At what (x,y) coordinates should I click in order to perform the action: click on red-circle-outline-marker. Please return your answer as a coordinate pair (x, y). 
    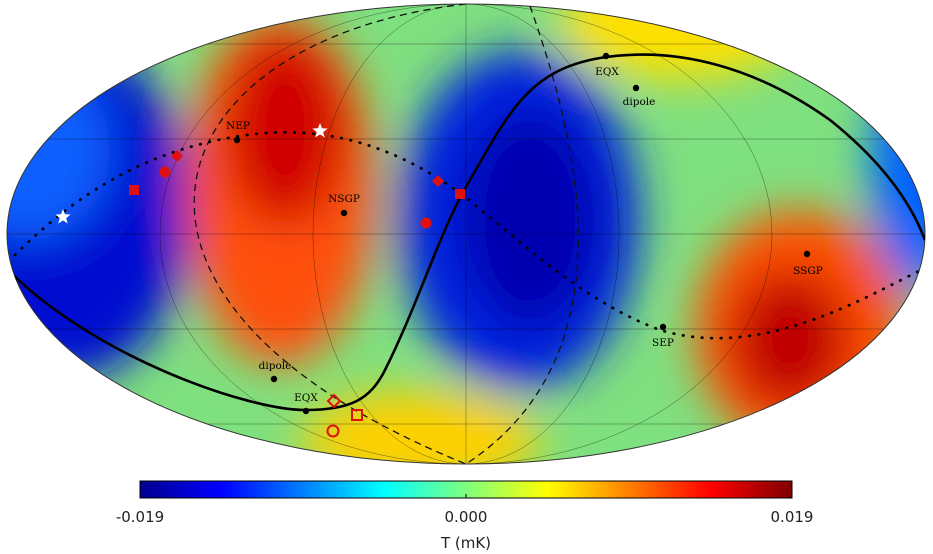
    Looking at the image, I should click on (333, 431).